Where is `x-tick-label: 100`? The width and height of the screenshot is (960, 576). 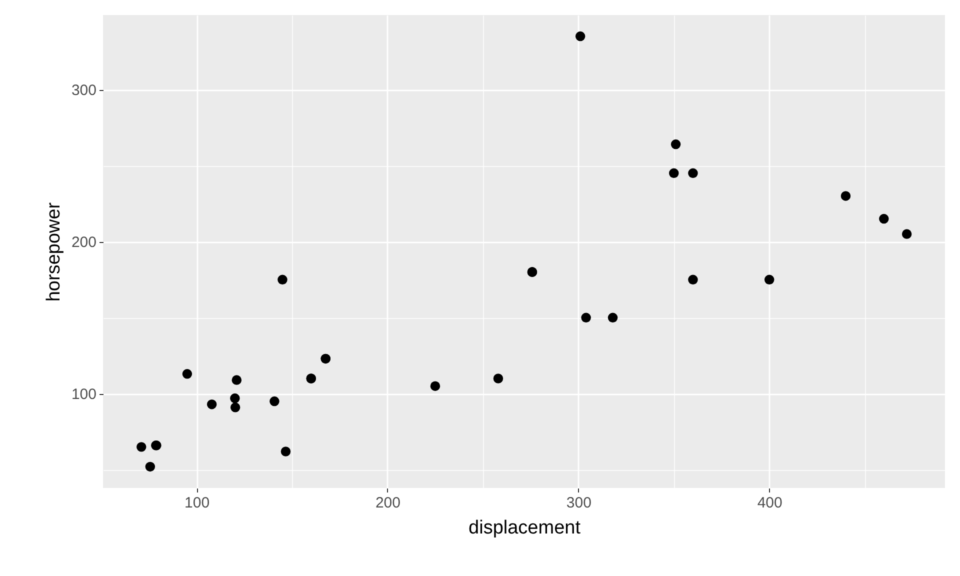 x-tick-label: 100 is located at coordinates (197, 503).